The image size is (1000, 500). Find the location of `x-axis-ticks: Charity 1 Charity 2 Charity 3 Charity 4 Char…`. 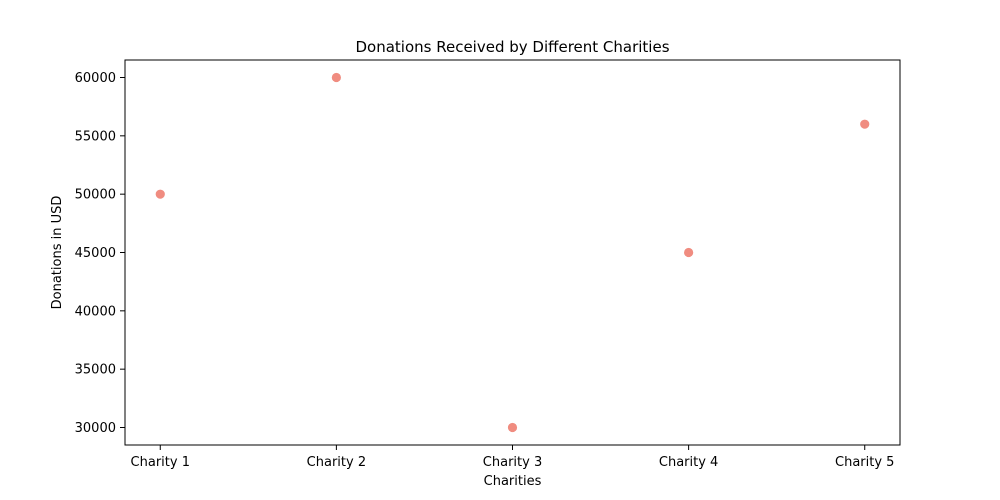

x-axis-ticks: Charity 1 Charity 2 Charity 3 Charity 4 Char… is located at coordinates (512, 457).